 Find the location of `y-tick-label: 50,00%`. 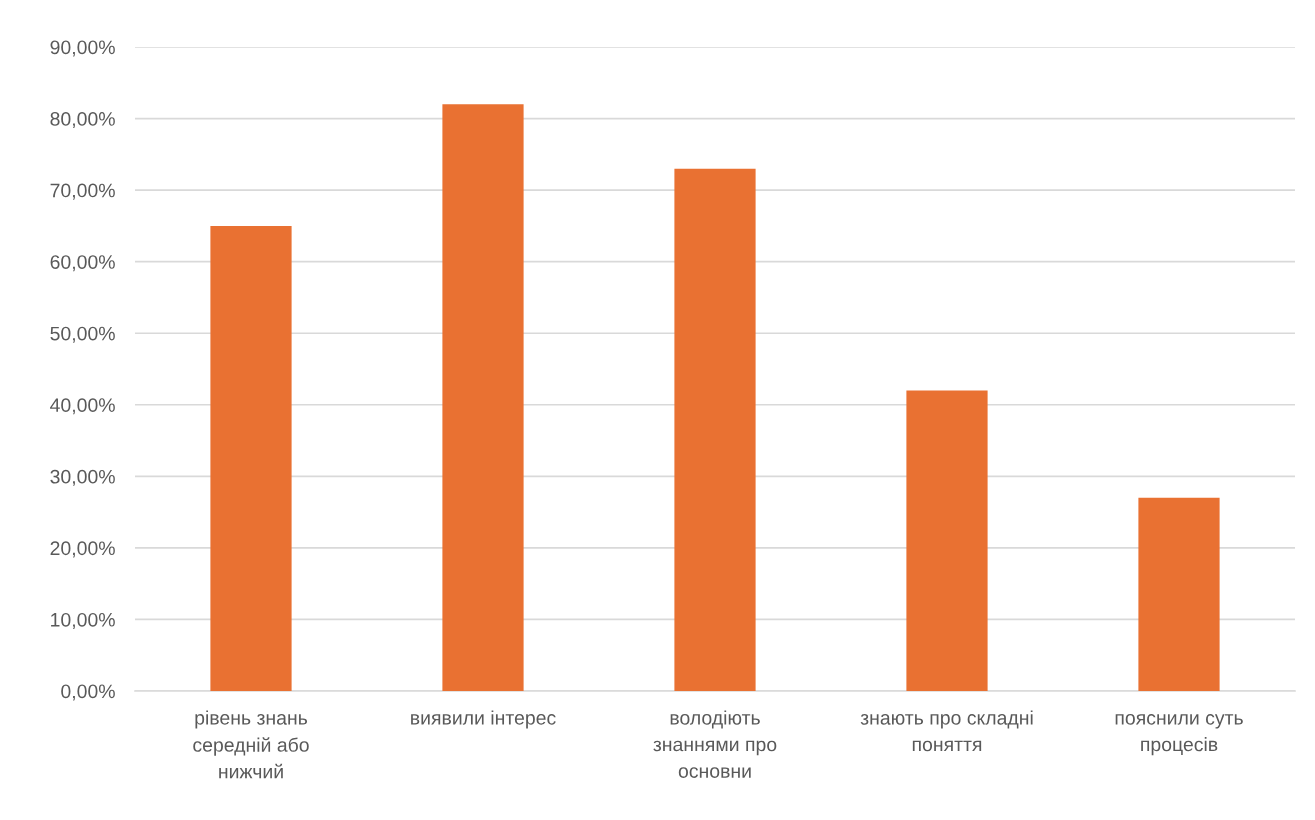

y-tick-label: 50,00% is located at coordinates (82, 334).